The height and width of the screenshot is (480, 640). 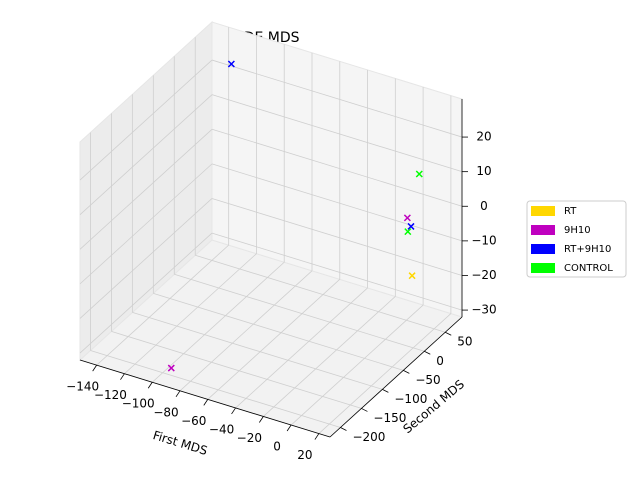 What do you see at coordinates (483, 240) in the screenshot?
I see `z-tick-label: −10` at bounding box center [483, 240].